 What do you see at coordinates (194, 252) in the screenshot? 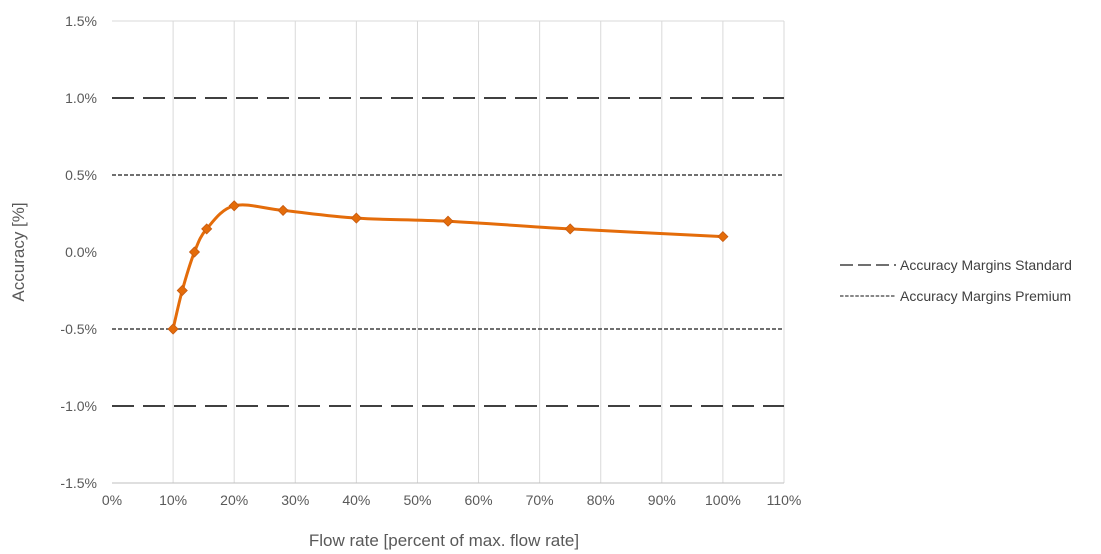
I see `data-point-13.5` at bounding box center [194, 252].